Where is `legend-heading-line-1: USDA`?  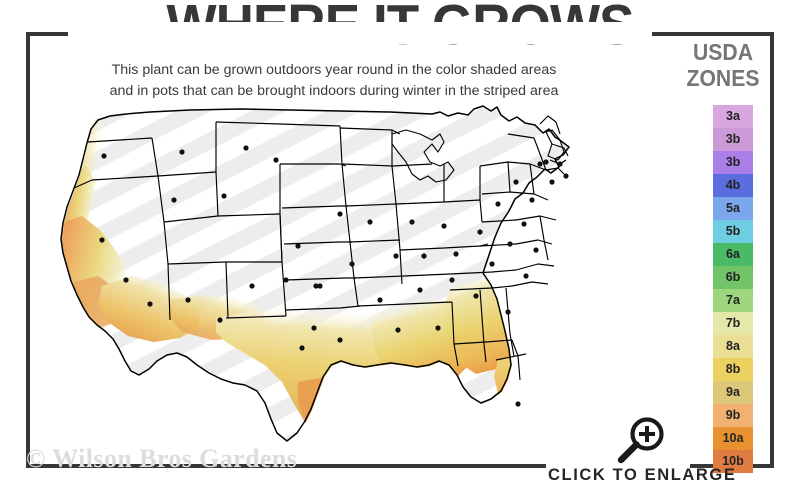 legend-heading-line-1: USDA is located at coordinates (723, 52).